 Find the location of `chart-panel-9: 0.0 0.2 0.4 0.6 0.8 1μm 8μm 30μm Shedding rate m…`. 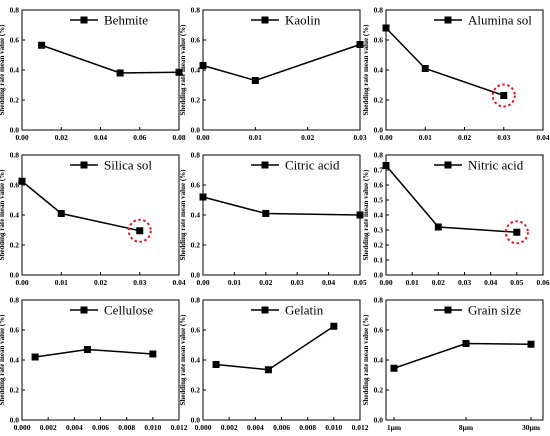

chart-panel-9: 0.0 0.2 0.4 0.6 0.8 1μm 8μm 30μm Shedding rate m… is located at coordinates (453, 364).